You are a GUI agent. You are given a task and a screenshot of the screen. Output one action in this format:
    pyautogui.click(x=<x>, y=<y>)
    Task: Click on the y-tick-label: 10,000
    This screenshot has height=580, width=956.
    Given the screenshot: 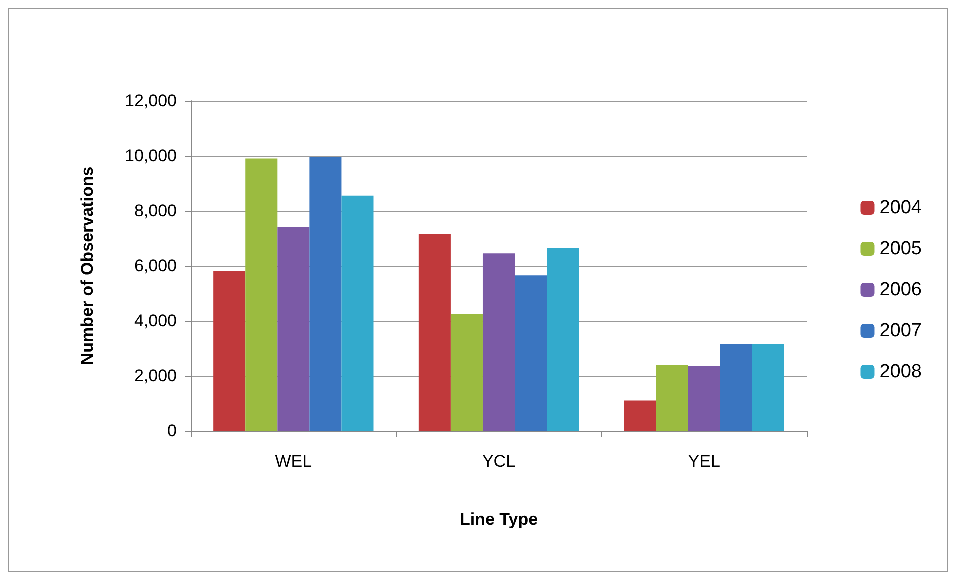 What is the action you would take?
    pyautogui.click(x=151, y=156)
    